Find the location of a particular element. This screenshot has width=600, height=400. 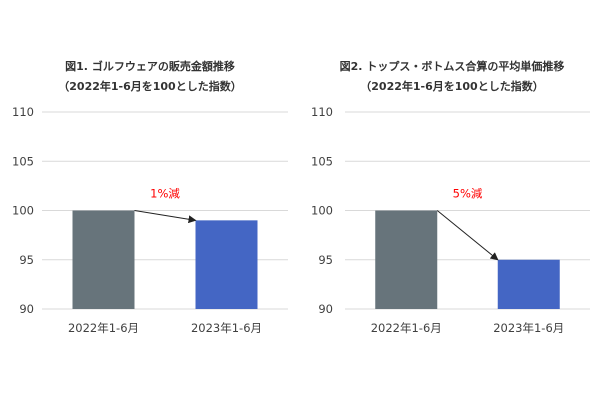

chart-1-y-tick-label: 105 is located at coordinates (23, 161).